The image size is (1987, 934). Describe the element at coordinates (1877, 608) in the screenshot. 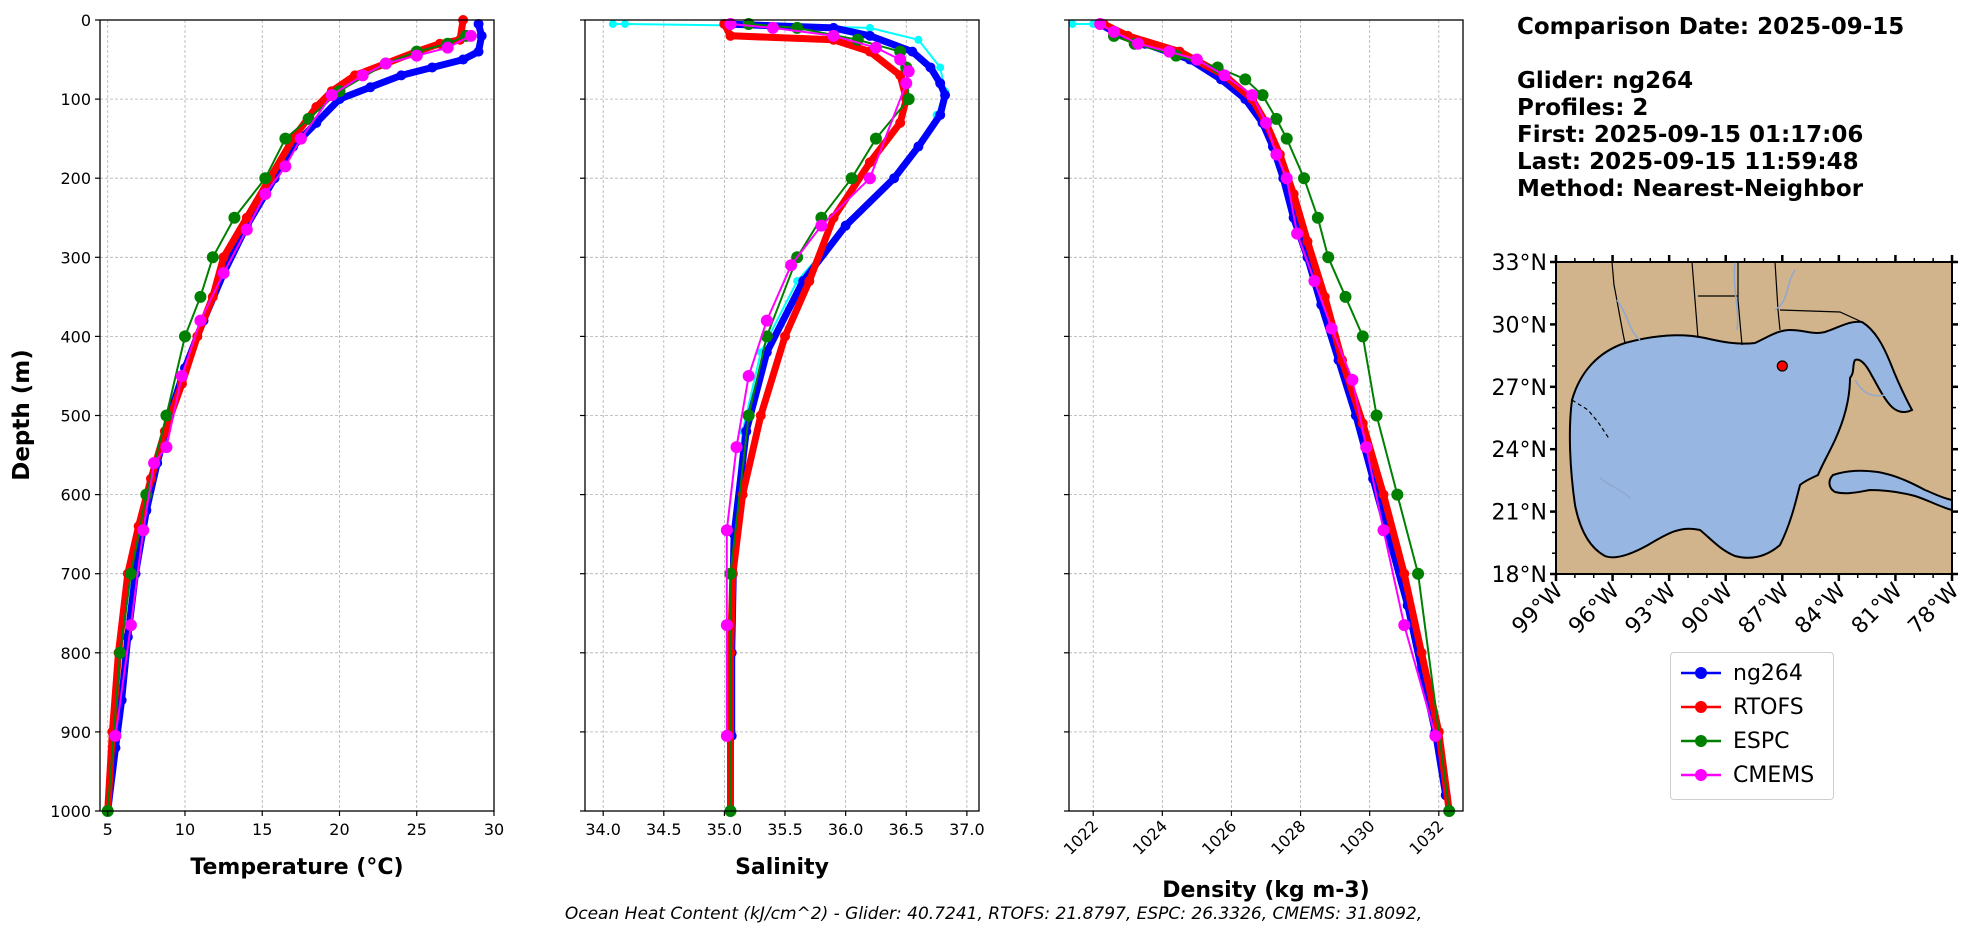

I see `map-lon-label: 81°W` at that location.